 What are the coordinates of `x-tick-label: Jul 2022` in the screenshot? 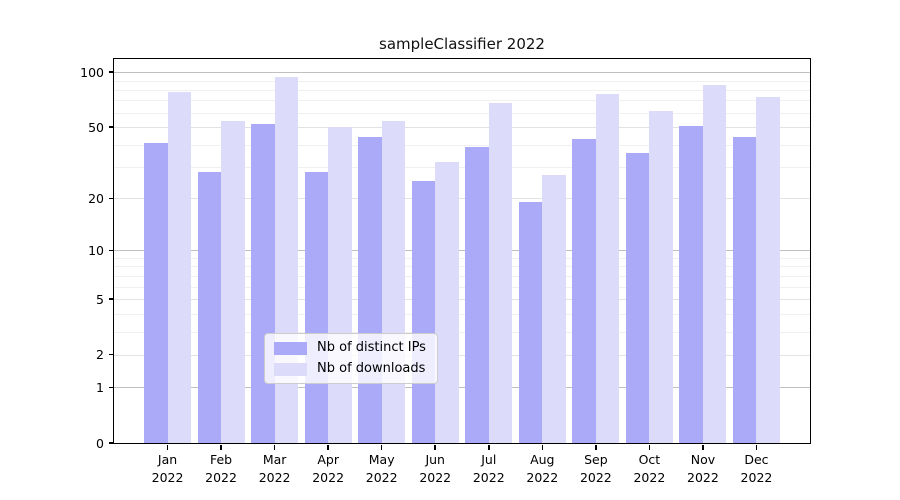 It's located at (488, 468).